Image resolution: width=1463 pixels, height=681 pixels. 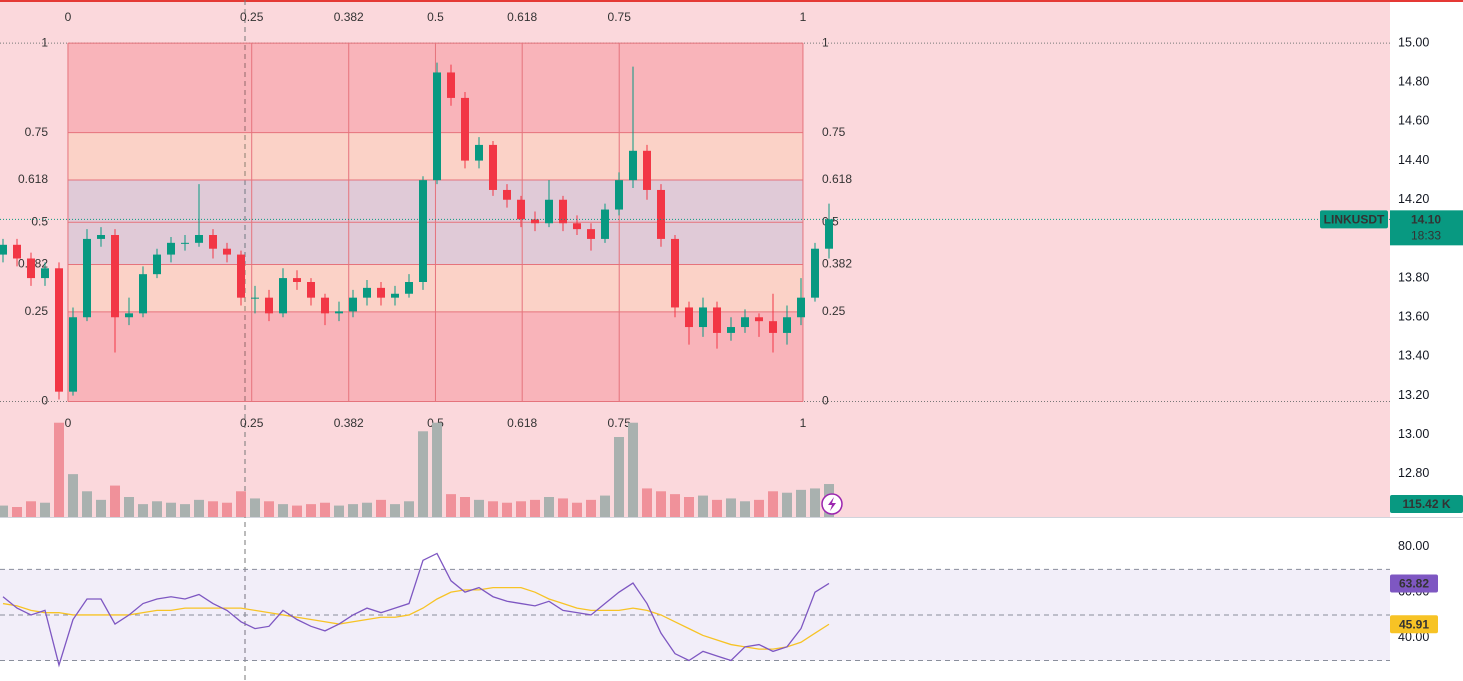 What do you see at coordinates (37, 132) in the screenshot?
I see `fib-price-label-left: 0.75` at bounding box center [37, 132].